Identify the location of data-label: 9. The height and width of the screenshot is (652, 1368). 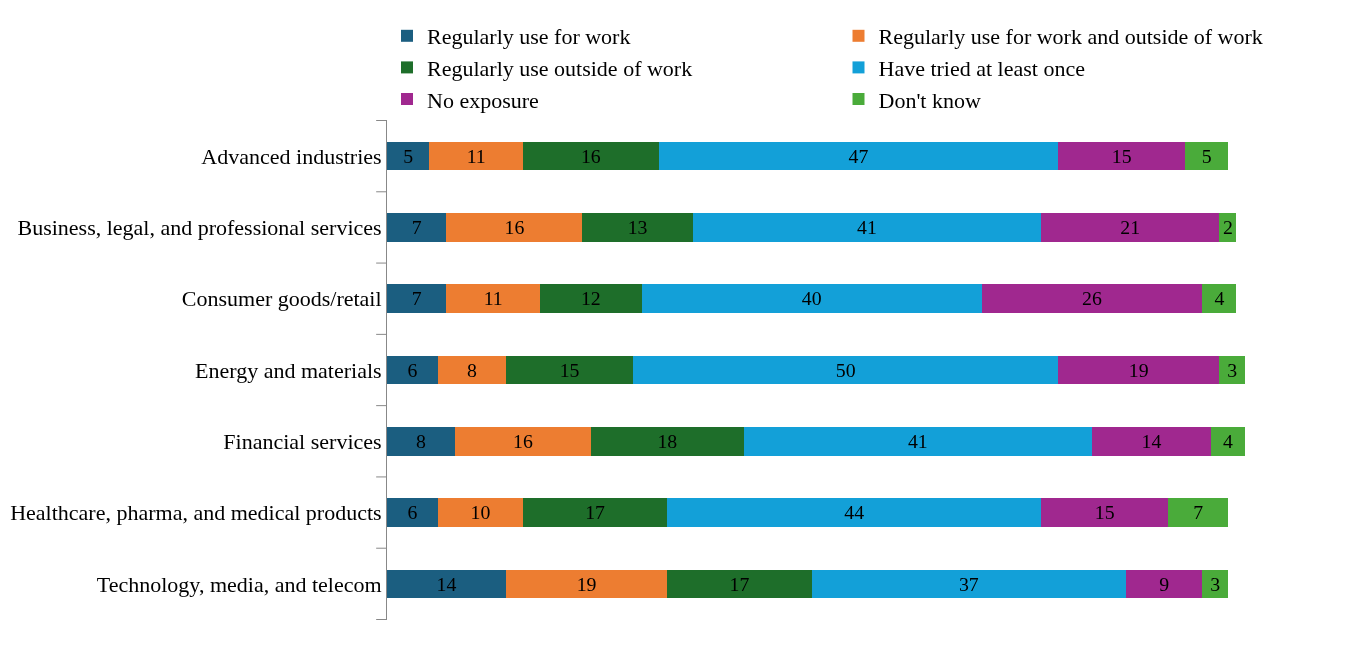
(1164, 583).